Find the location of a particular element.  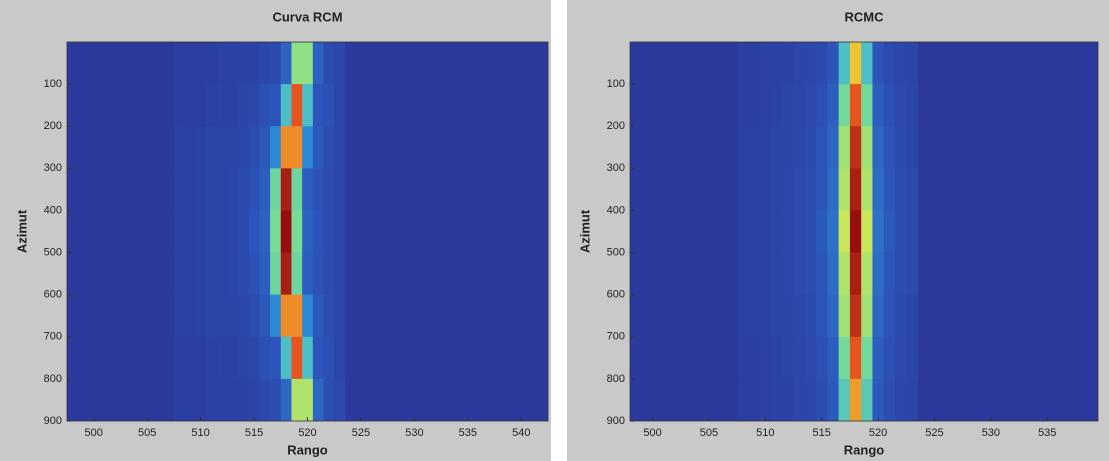

y-tick-label: 600 is located at coordinates (53, 295).